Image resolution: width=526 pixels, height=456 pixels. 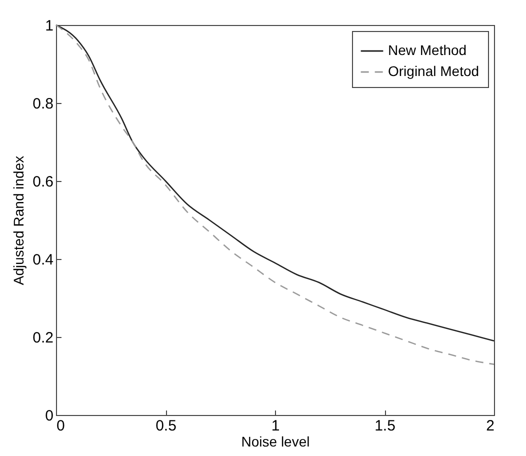 What do you see at coordinates (43, 260) in the screenshot?
I see `y-tick-label: 0.4` at bounding box center [43, 260].